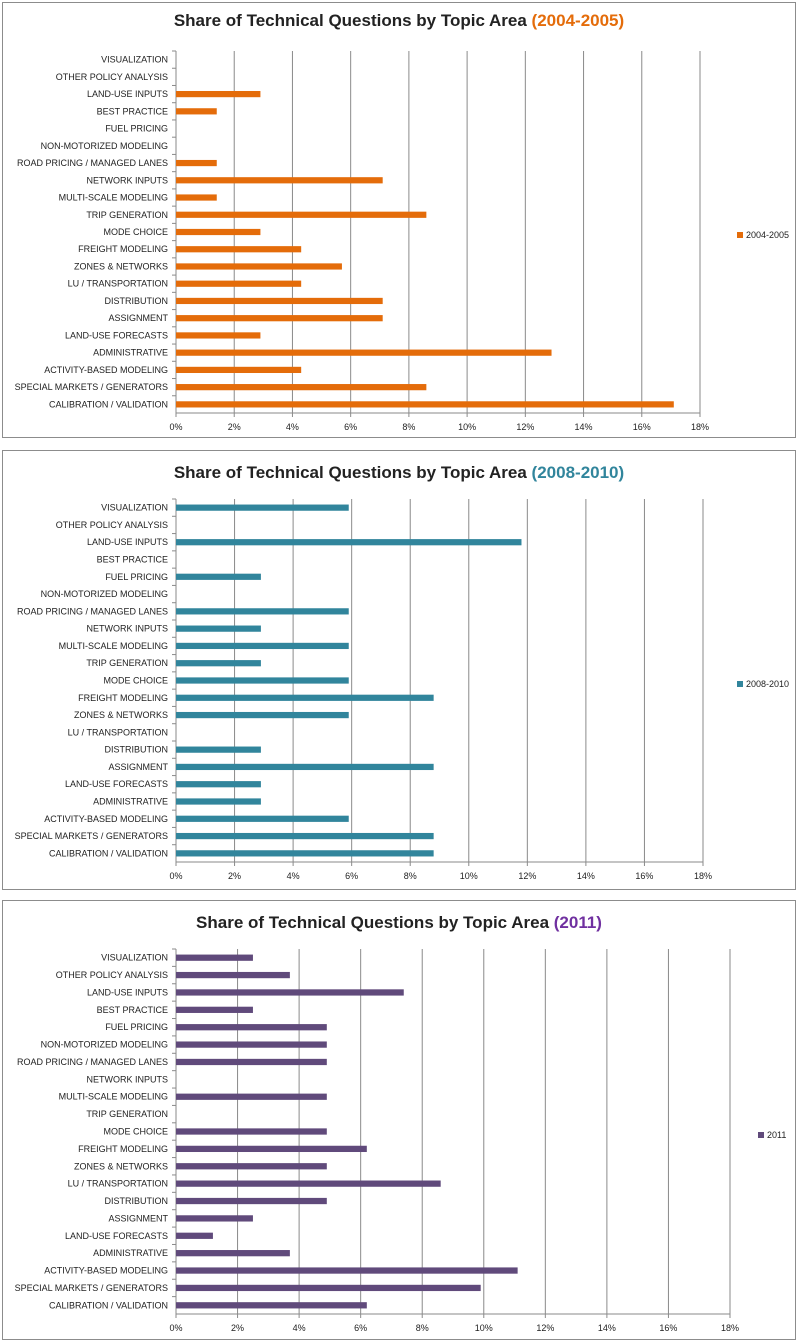 This screenshot has height=1342, width=800. Describe the element at coordinates (92, 1062) in the screenshot. I see `category-label-road-pricing-managed-lanes: ROAD PRICING / MANAGED LANES` at that location.